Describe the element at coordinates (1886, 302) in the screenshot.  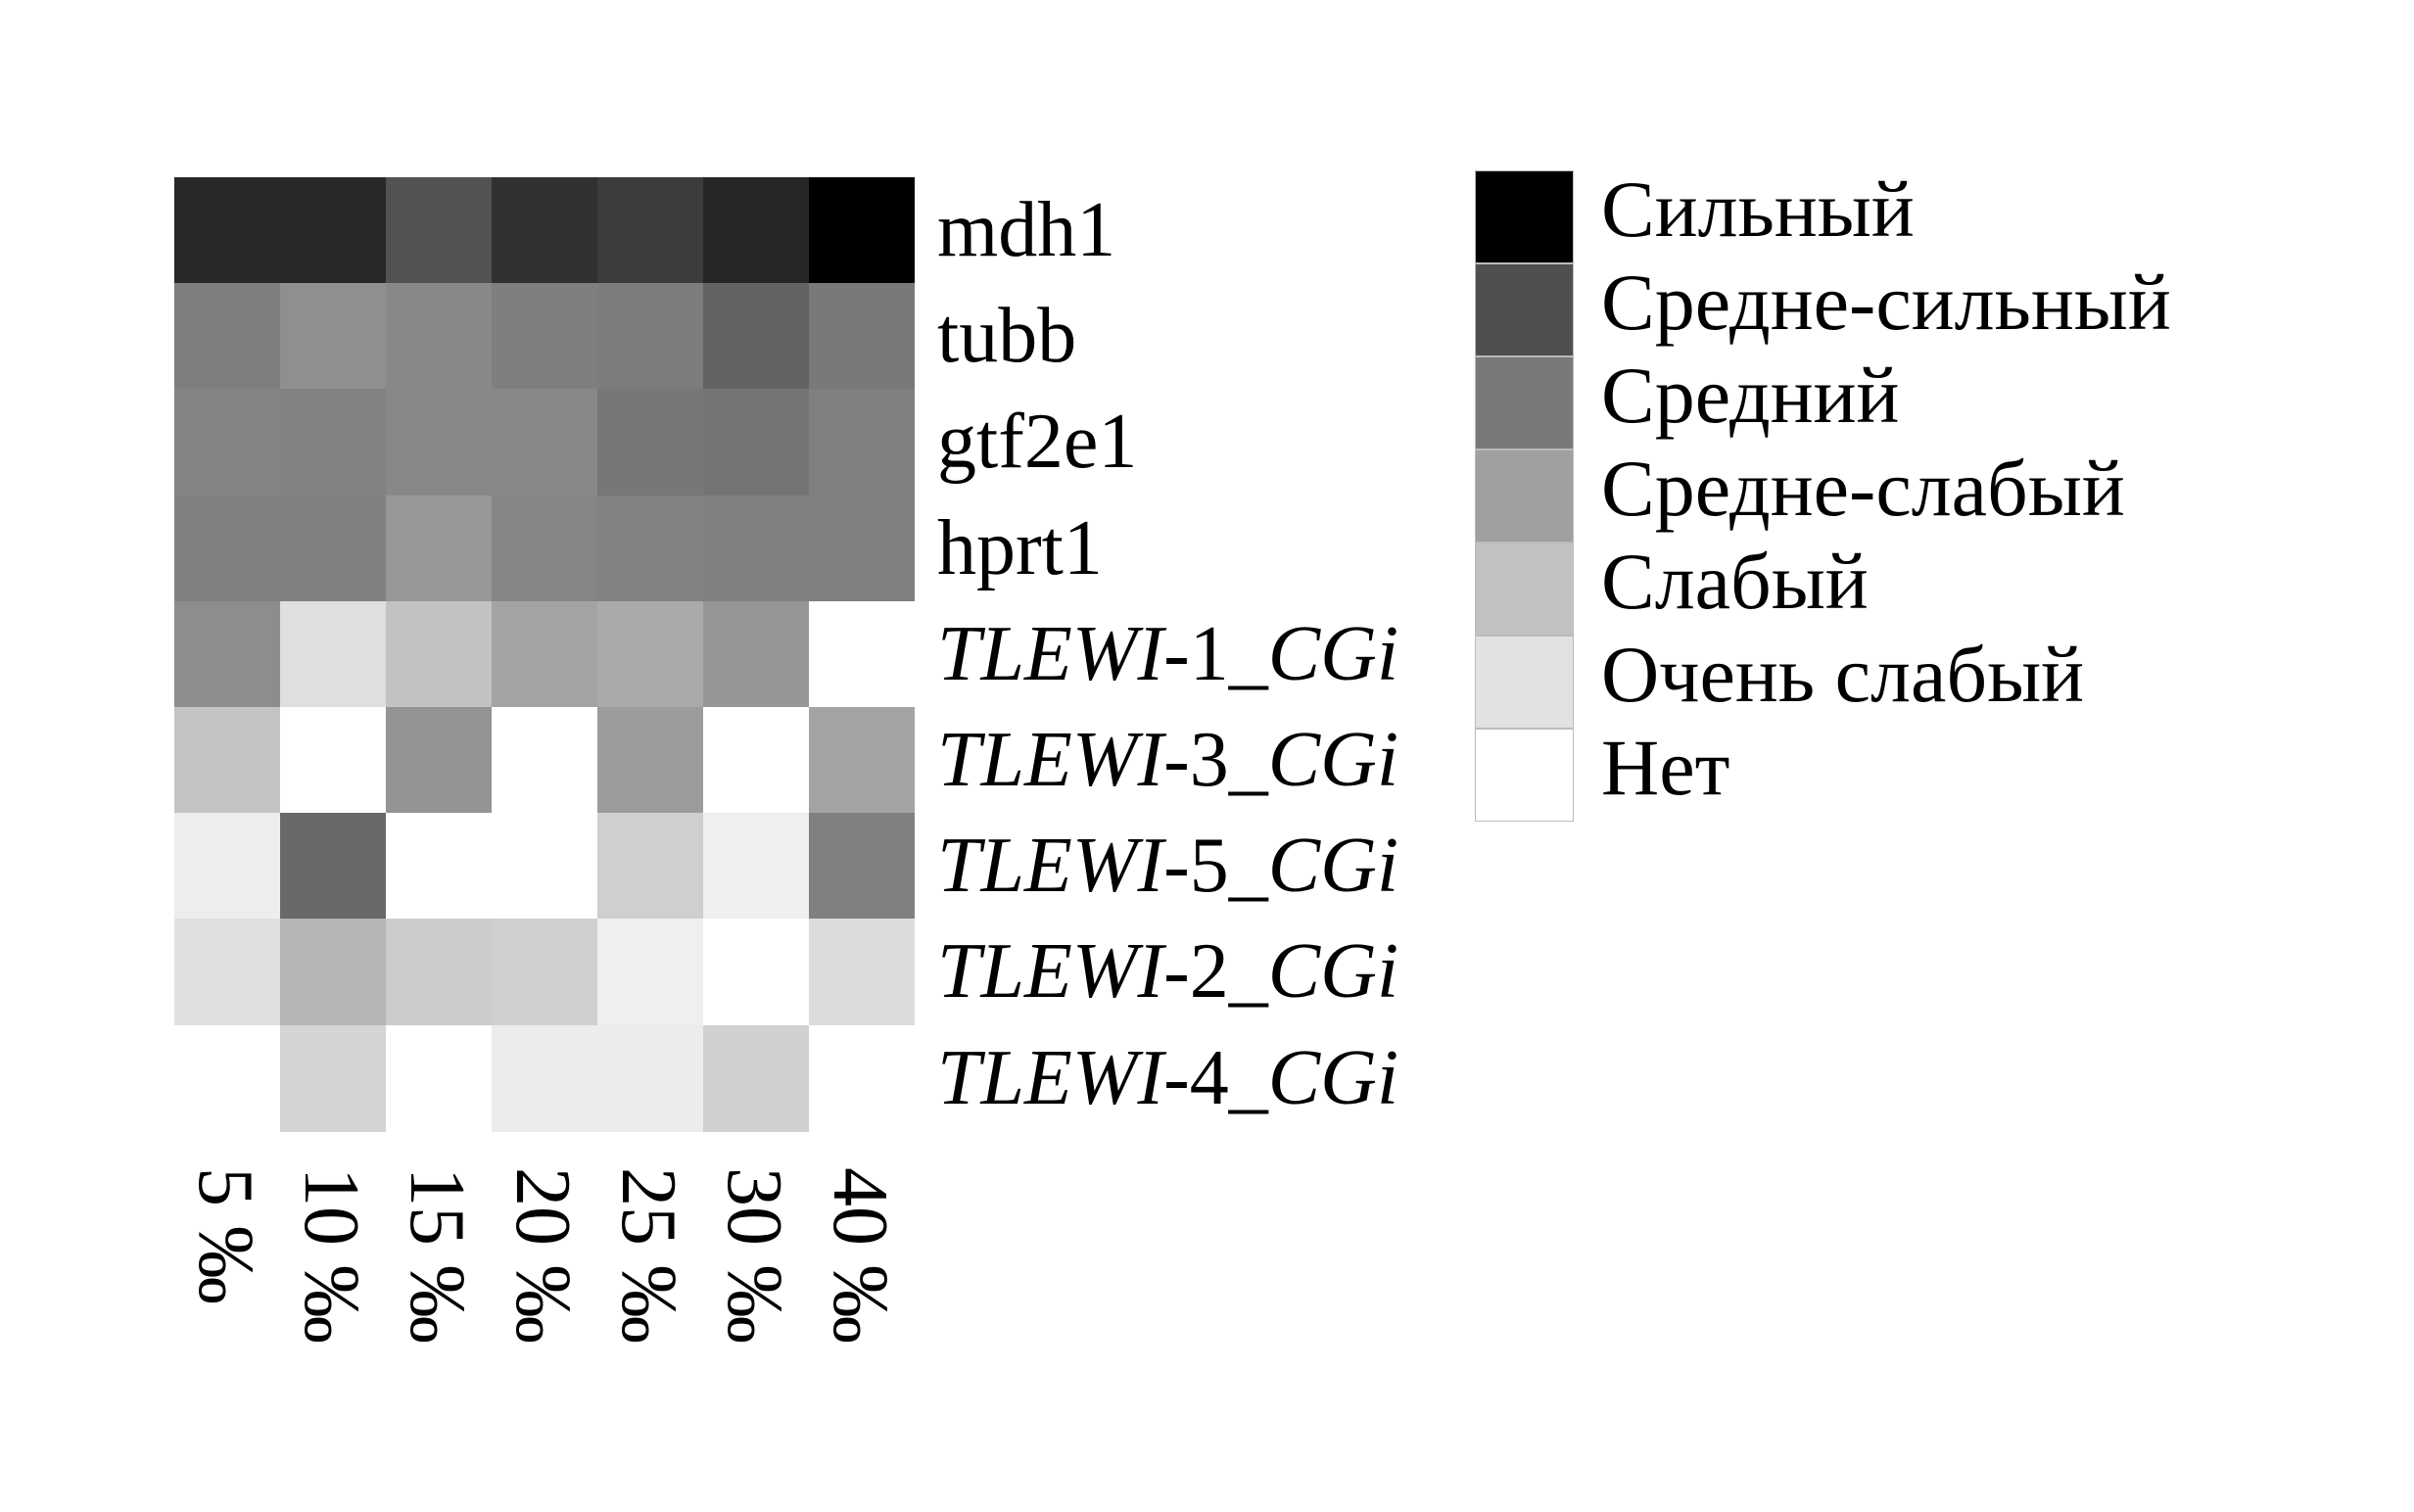
I see `legend-label: Средне-сильный` at that location.